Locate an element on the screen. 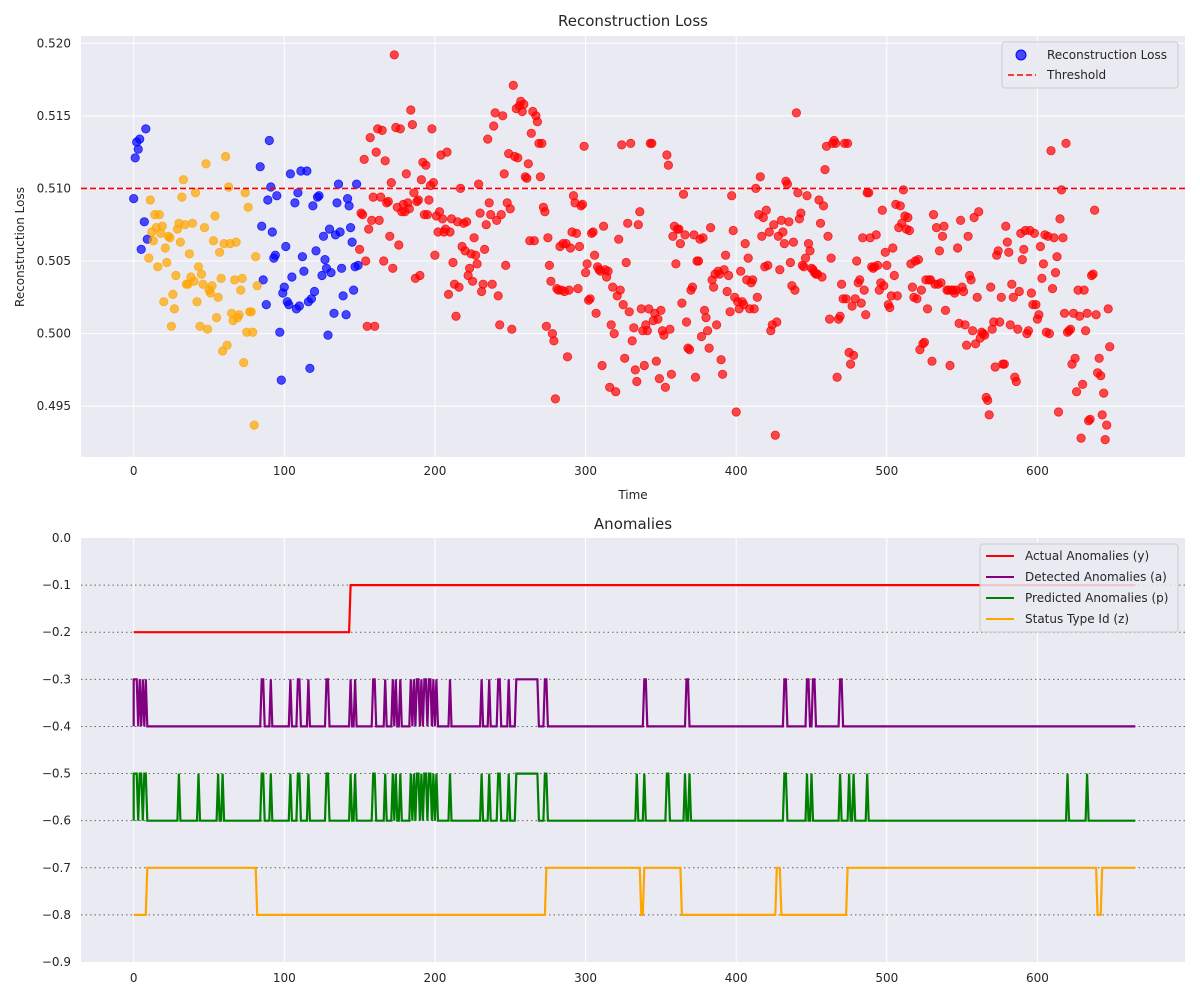 This screenshot has height=1004, width=1200. x-tick-label: 400 is located at coordinates (736, 978).